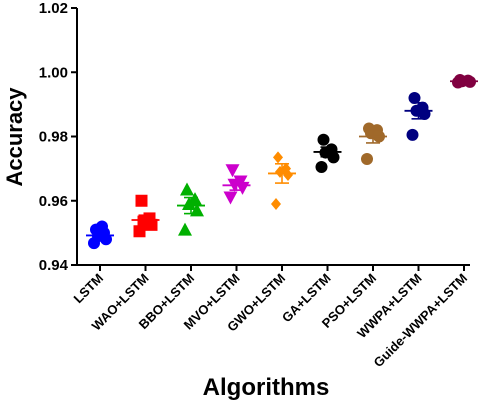 This screenshot has width=484, height=404. What do you see at coordinates (266, 387) in the screenshot?
I see `x-axis-title: Algorithms` at bounding box center [266, 387].